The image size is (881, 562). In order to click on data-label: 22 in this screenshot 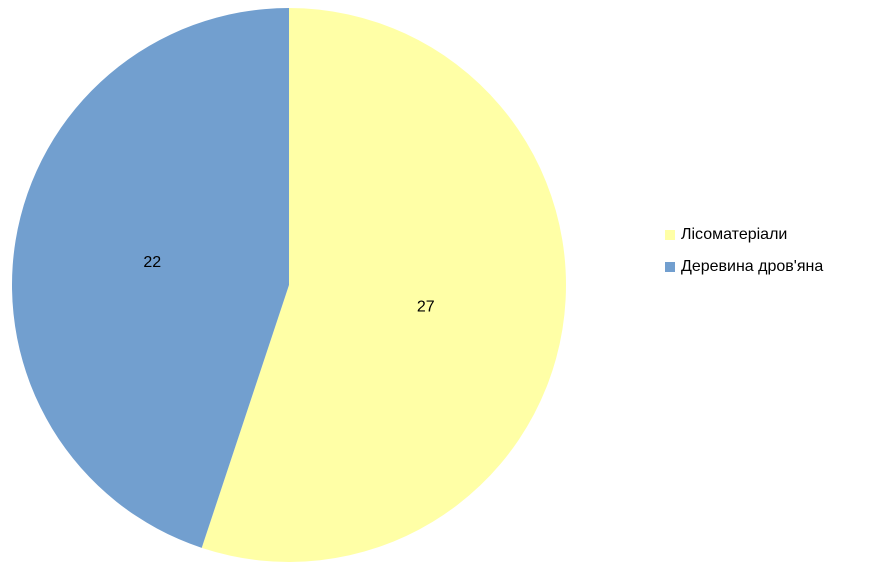, I will do `click(152, 262)`.